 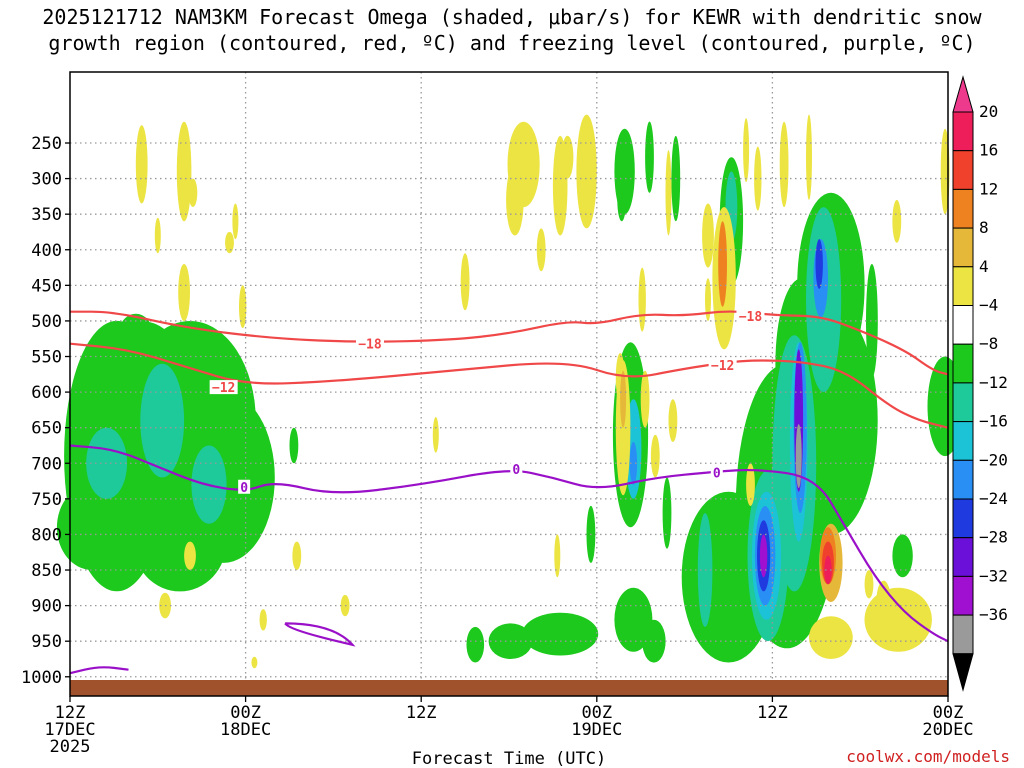 I want to click on contour-label-1: −18, so click(x=751, y=317).